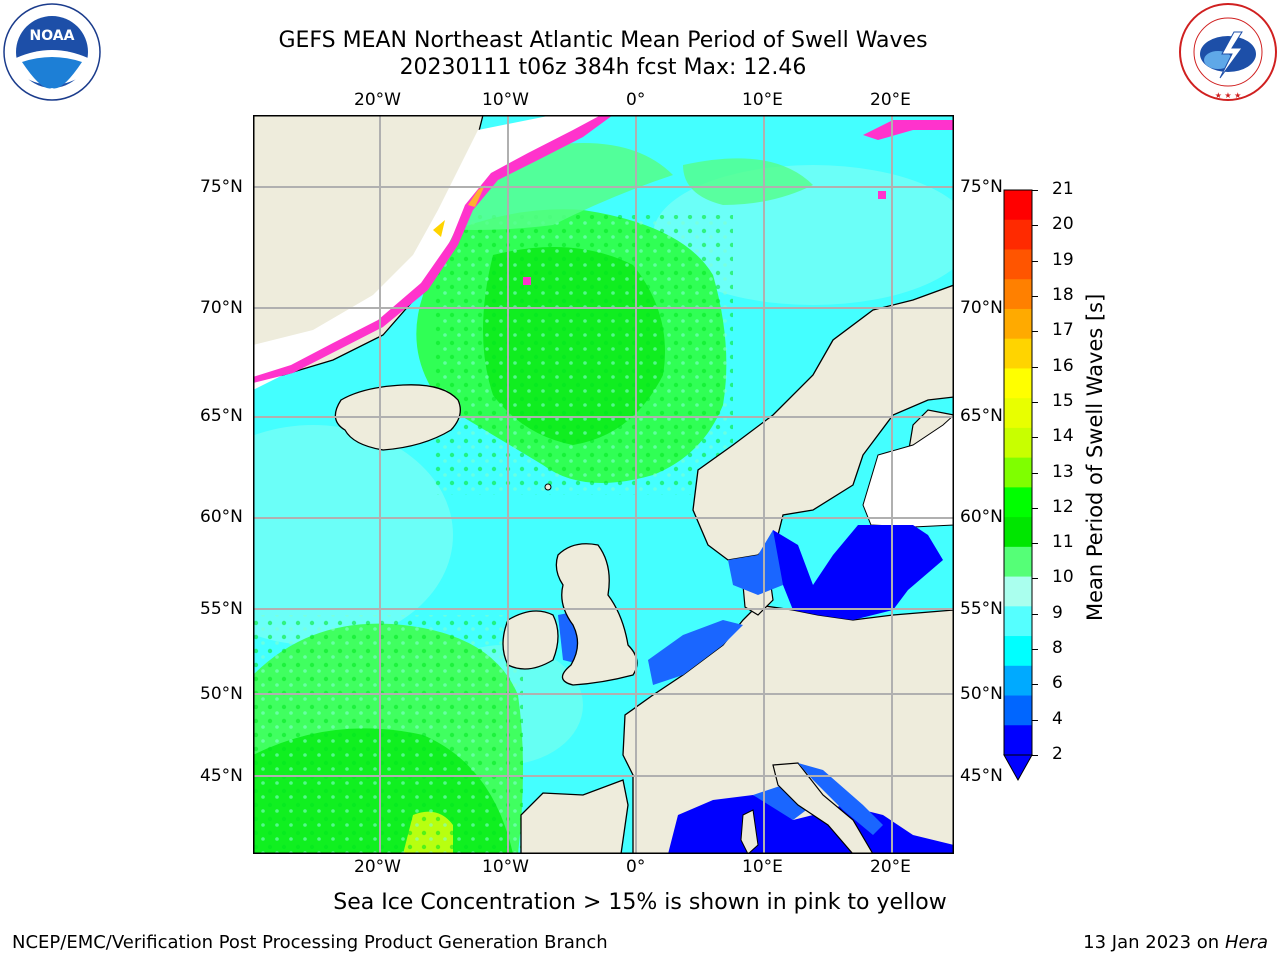 The width and height of the screenshot is (1280, 960). What do you see at coordinates (1063, 330) in the screenshot?
I see `colorbar-tick-label: 17` at bounding box center [1063, 330].